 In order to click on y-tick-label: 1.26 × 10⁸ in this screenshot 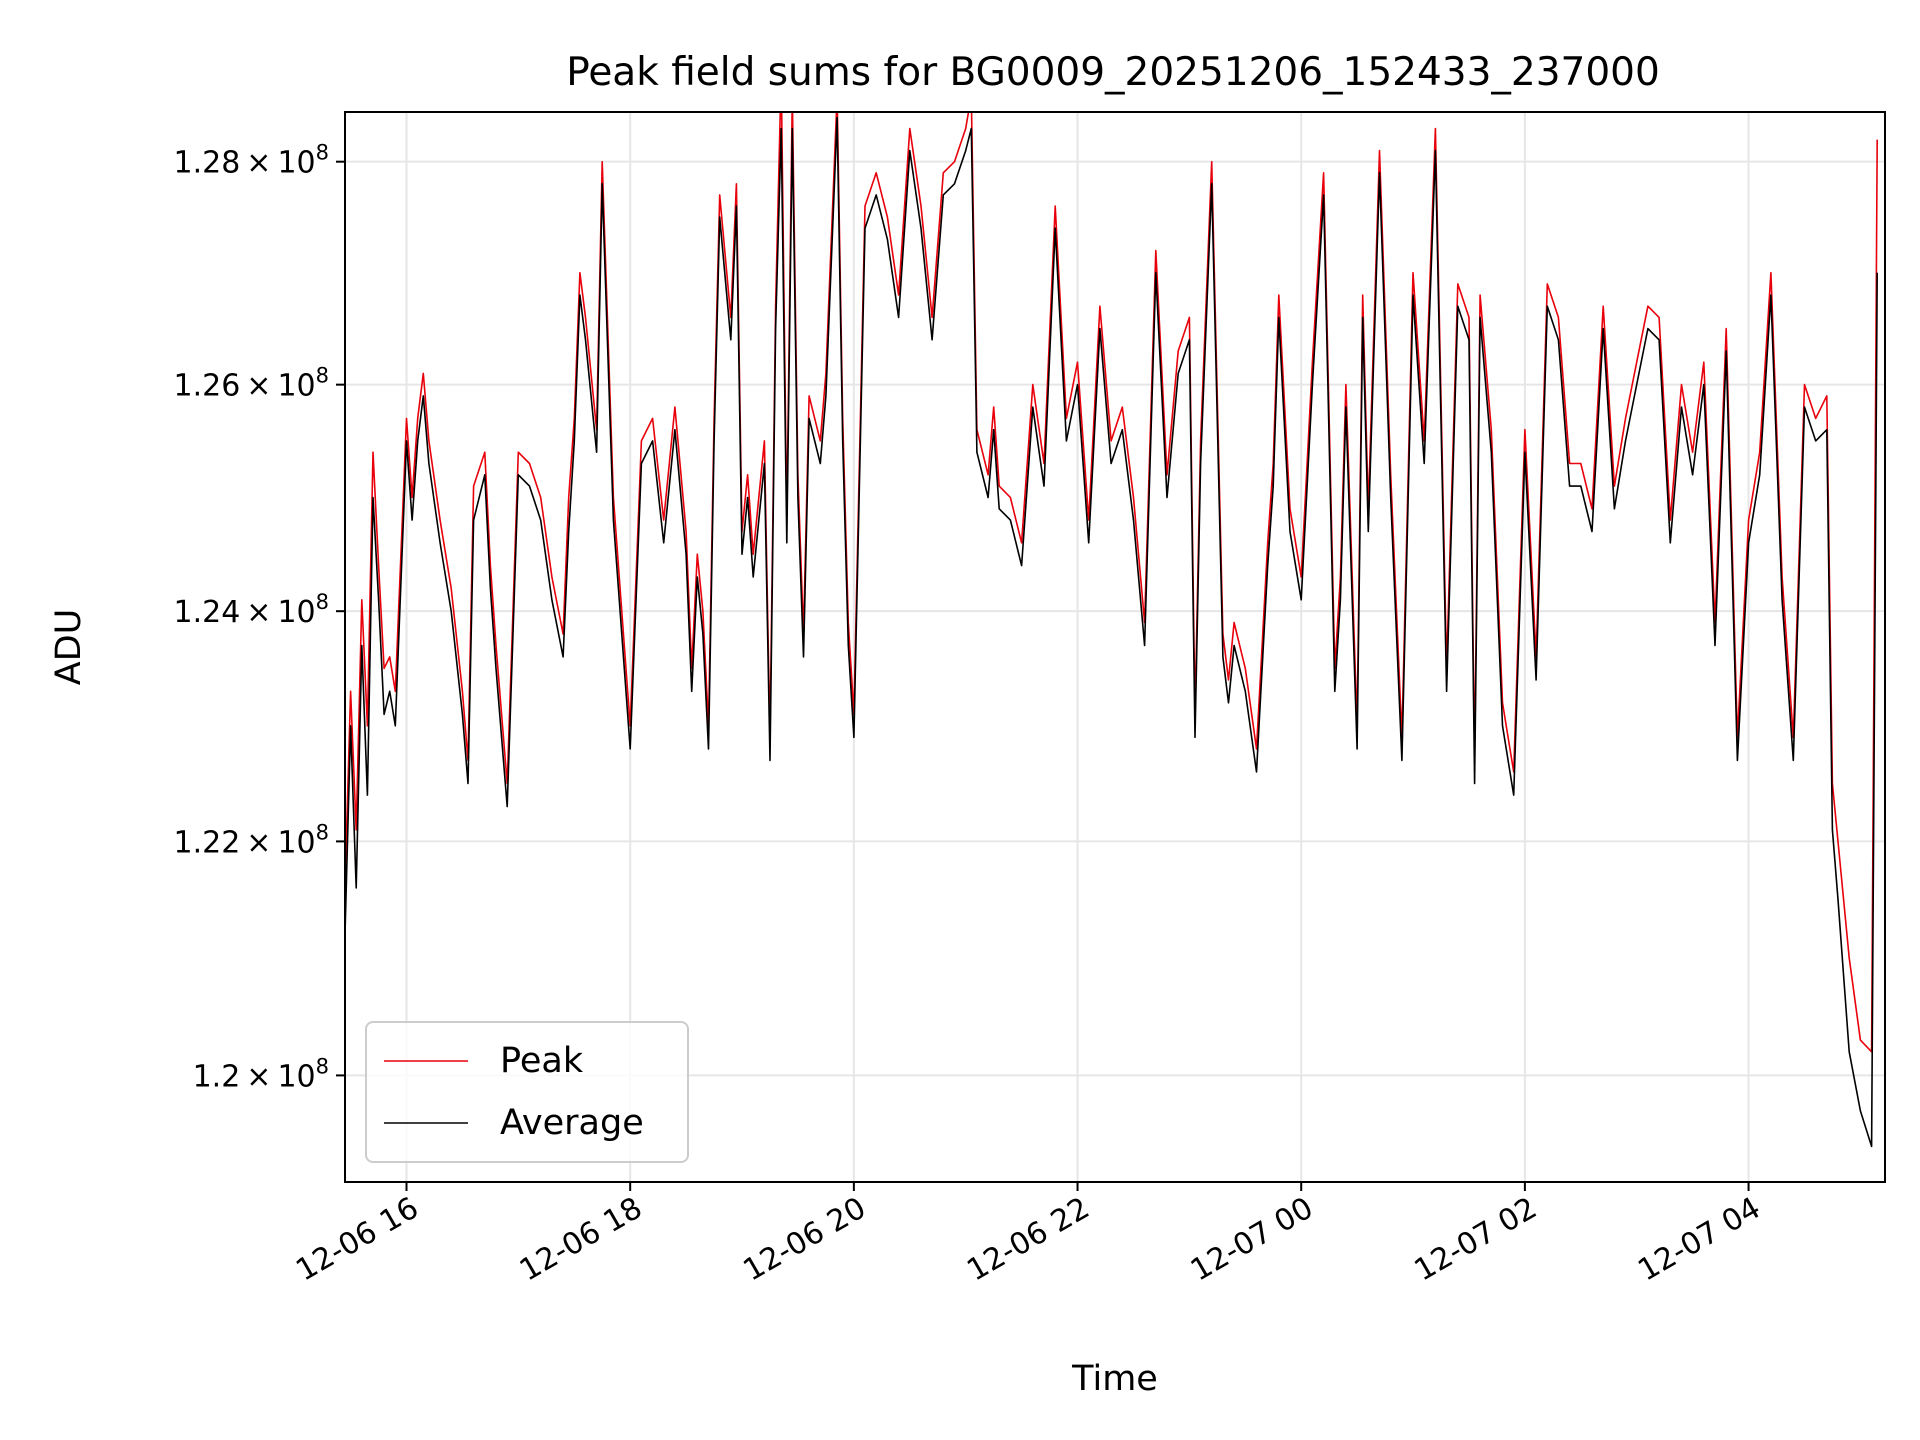, I will do `click(252, 384)`.